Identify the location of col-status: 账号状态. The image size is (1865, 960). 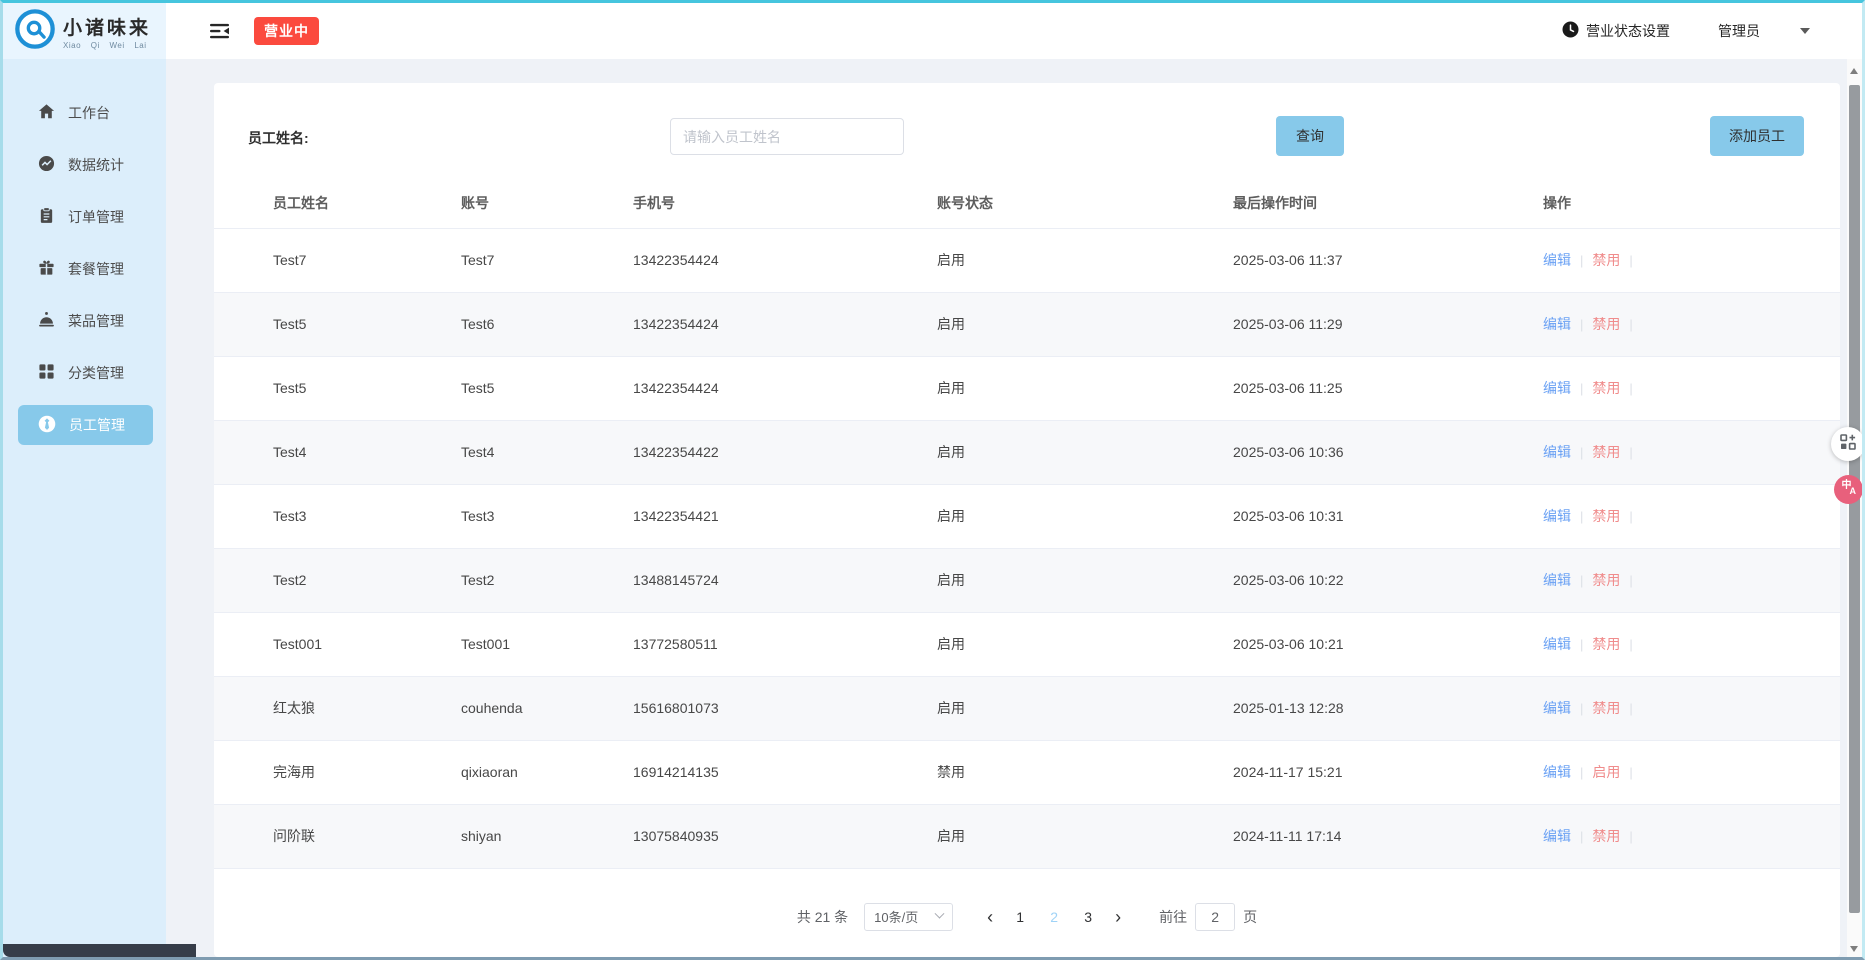
(1085, 203).